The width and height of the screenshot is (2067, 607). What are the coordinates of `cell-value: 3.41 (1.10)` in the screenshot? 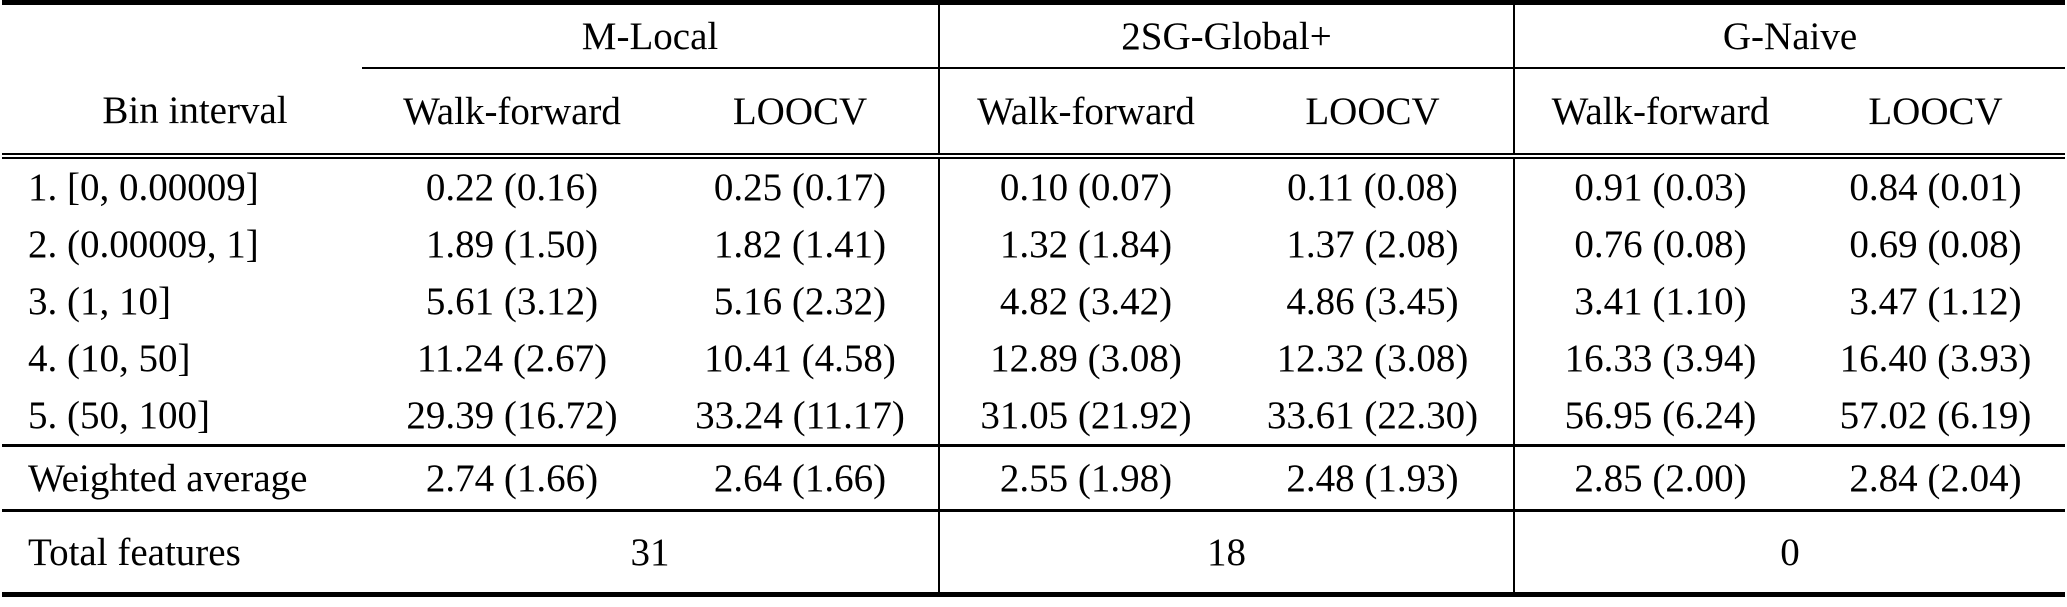 It's located at (1660, 301).